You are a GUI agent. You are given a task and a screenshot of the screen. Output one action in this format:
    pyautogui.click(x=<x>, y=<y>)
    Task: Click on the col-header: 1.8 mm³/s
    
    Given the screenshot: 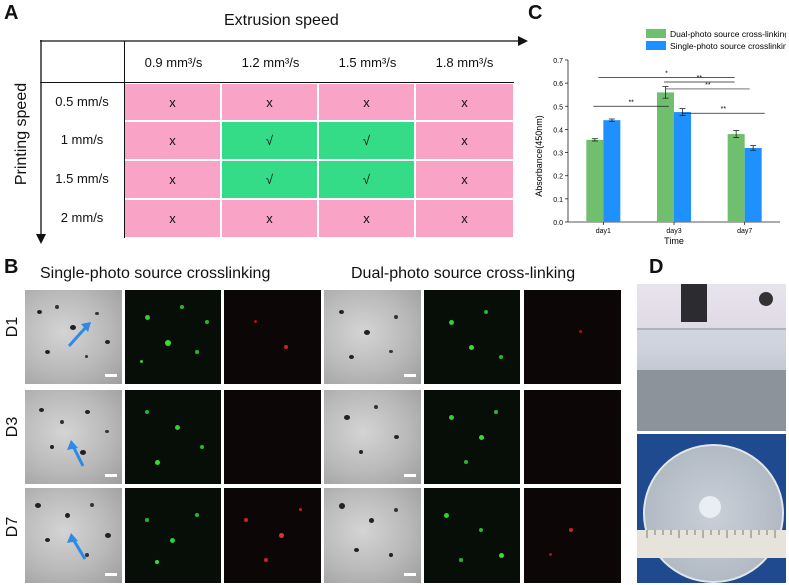 What is the action you would take?
    pyautogui.click(x=464, y=62)
    